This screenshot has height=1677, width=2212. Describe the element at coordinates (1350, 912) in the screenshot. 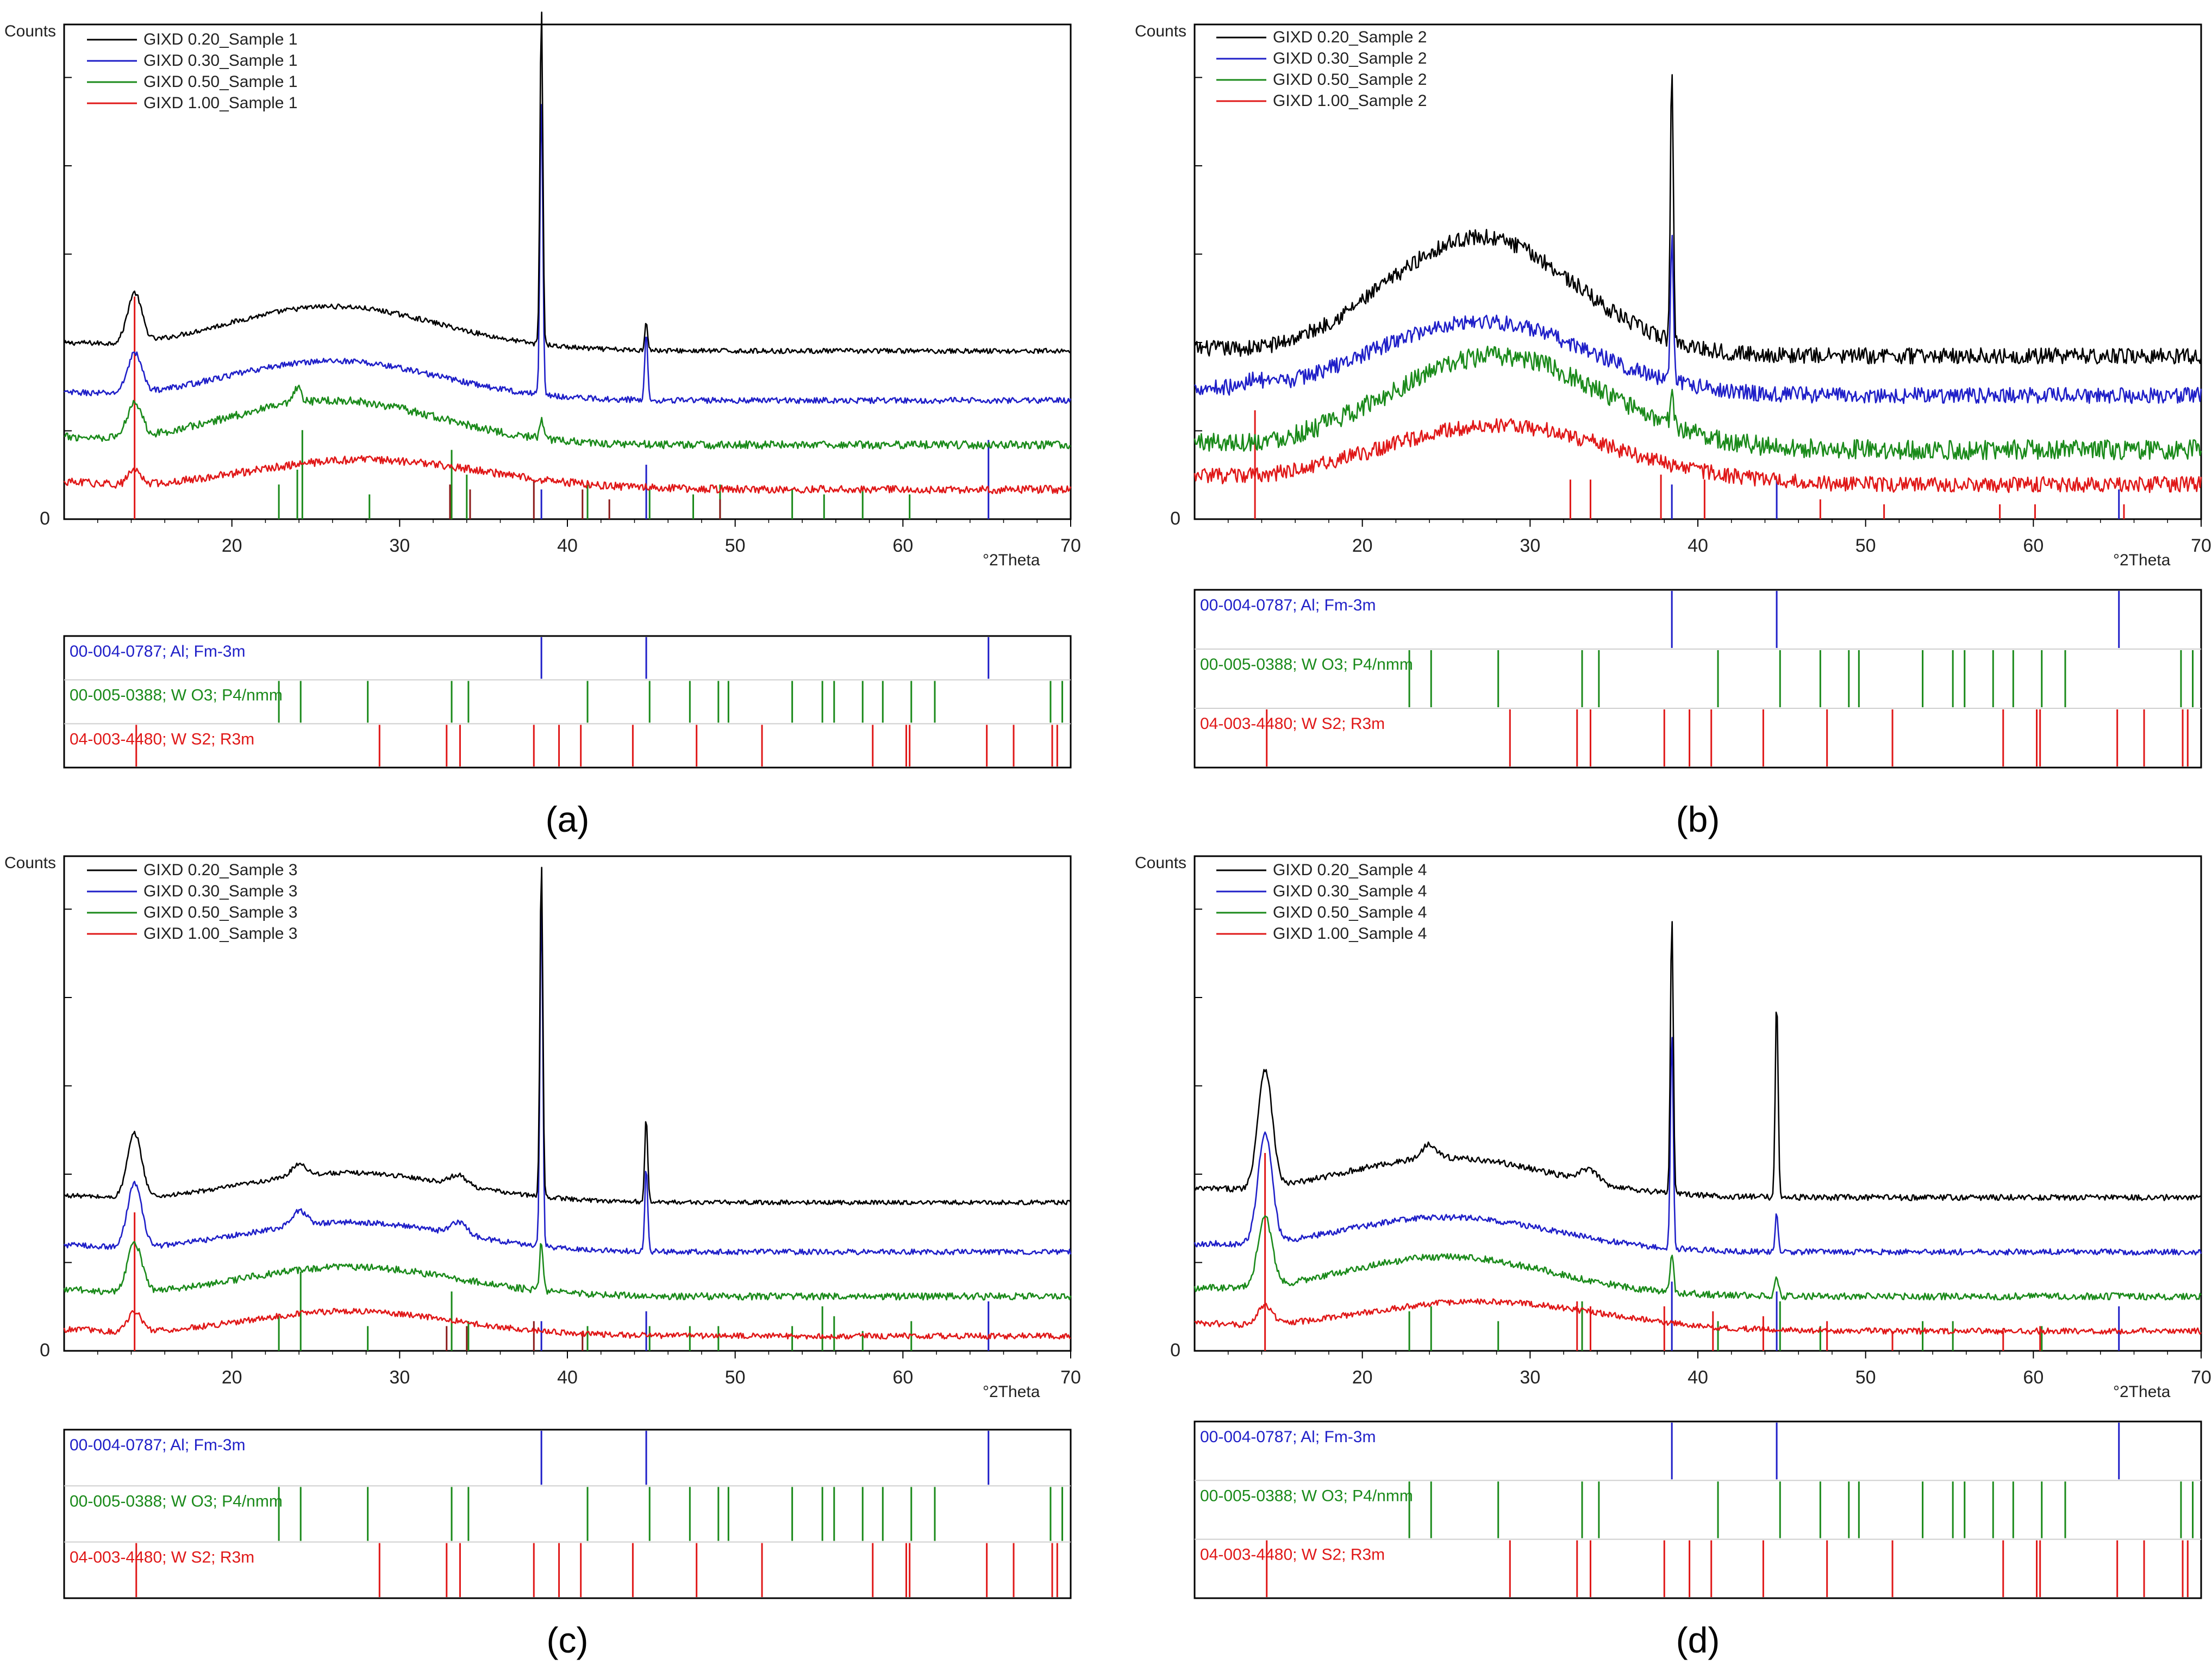

I see `legend-entry: GIXD 0.50_Sample 4` at that location.